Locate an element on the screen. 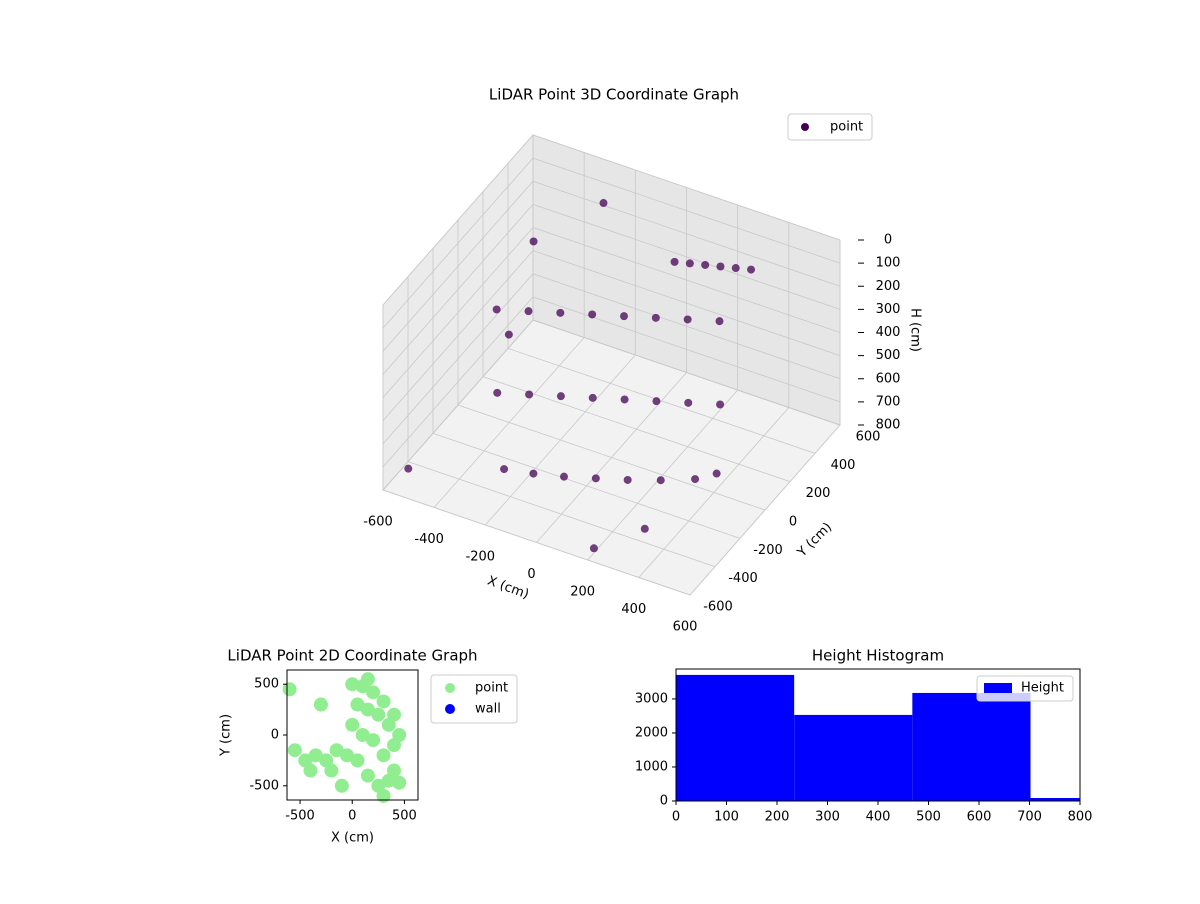 The image size is (1200, 904). y-tick-label: 500 is located at coordinates (266, 684).